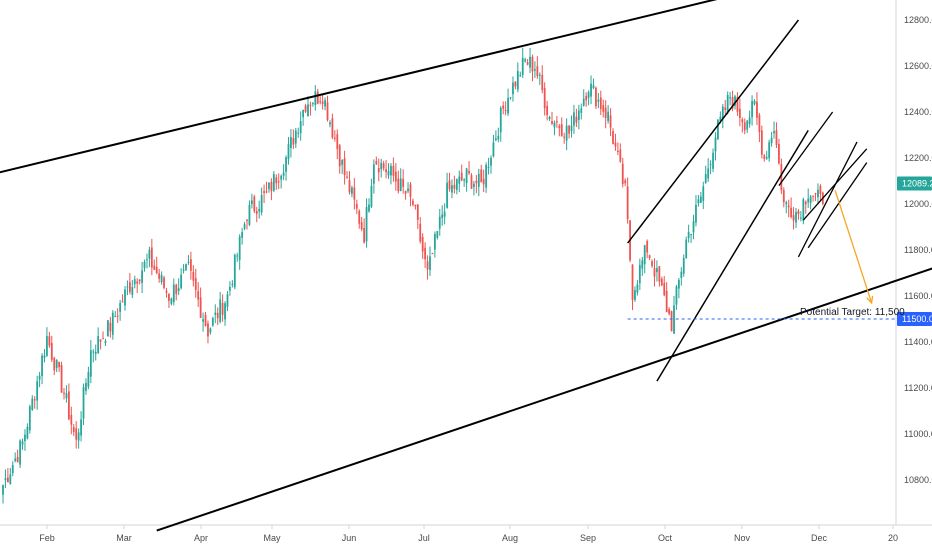  Describe the element at coordinates (918, 480) in the screenshot. I see `y-tick-label: 10800.0` at that location.